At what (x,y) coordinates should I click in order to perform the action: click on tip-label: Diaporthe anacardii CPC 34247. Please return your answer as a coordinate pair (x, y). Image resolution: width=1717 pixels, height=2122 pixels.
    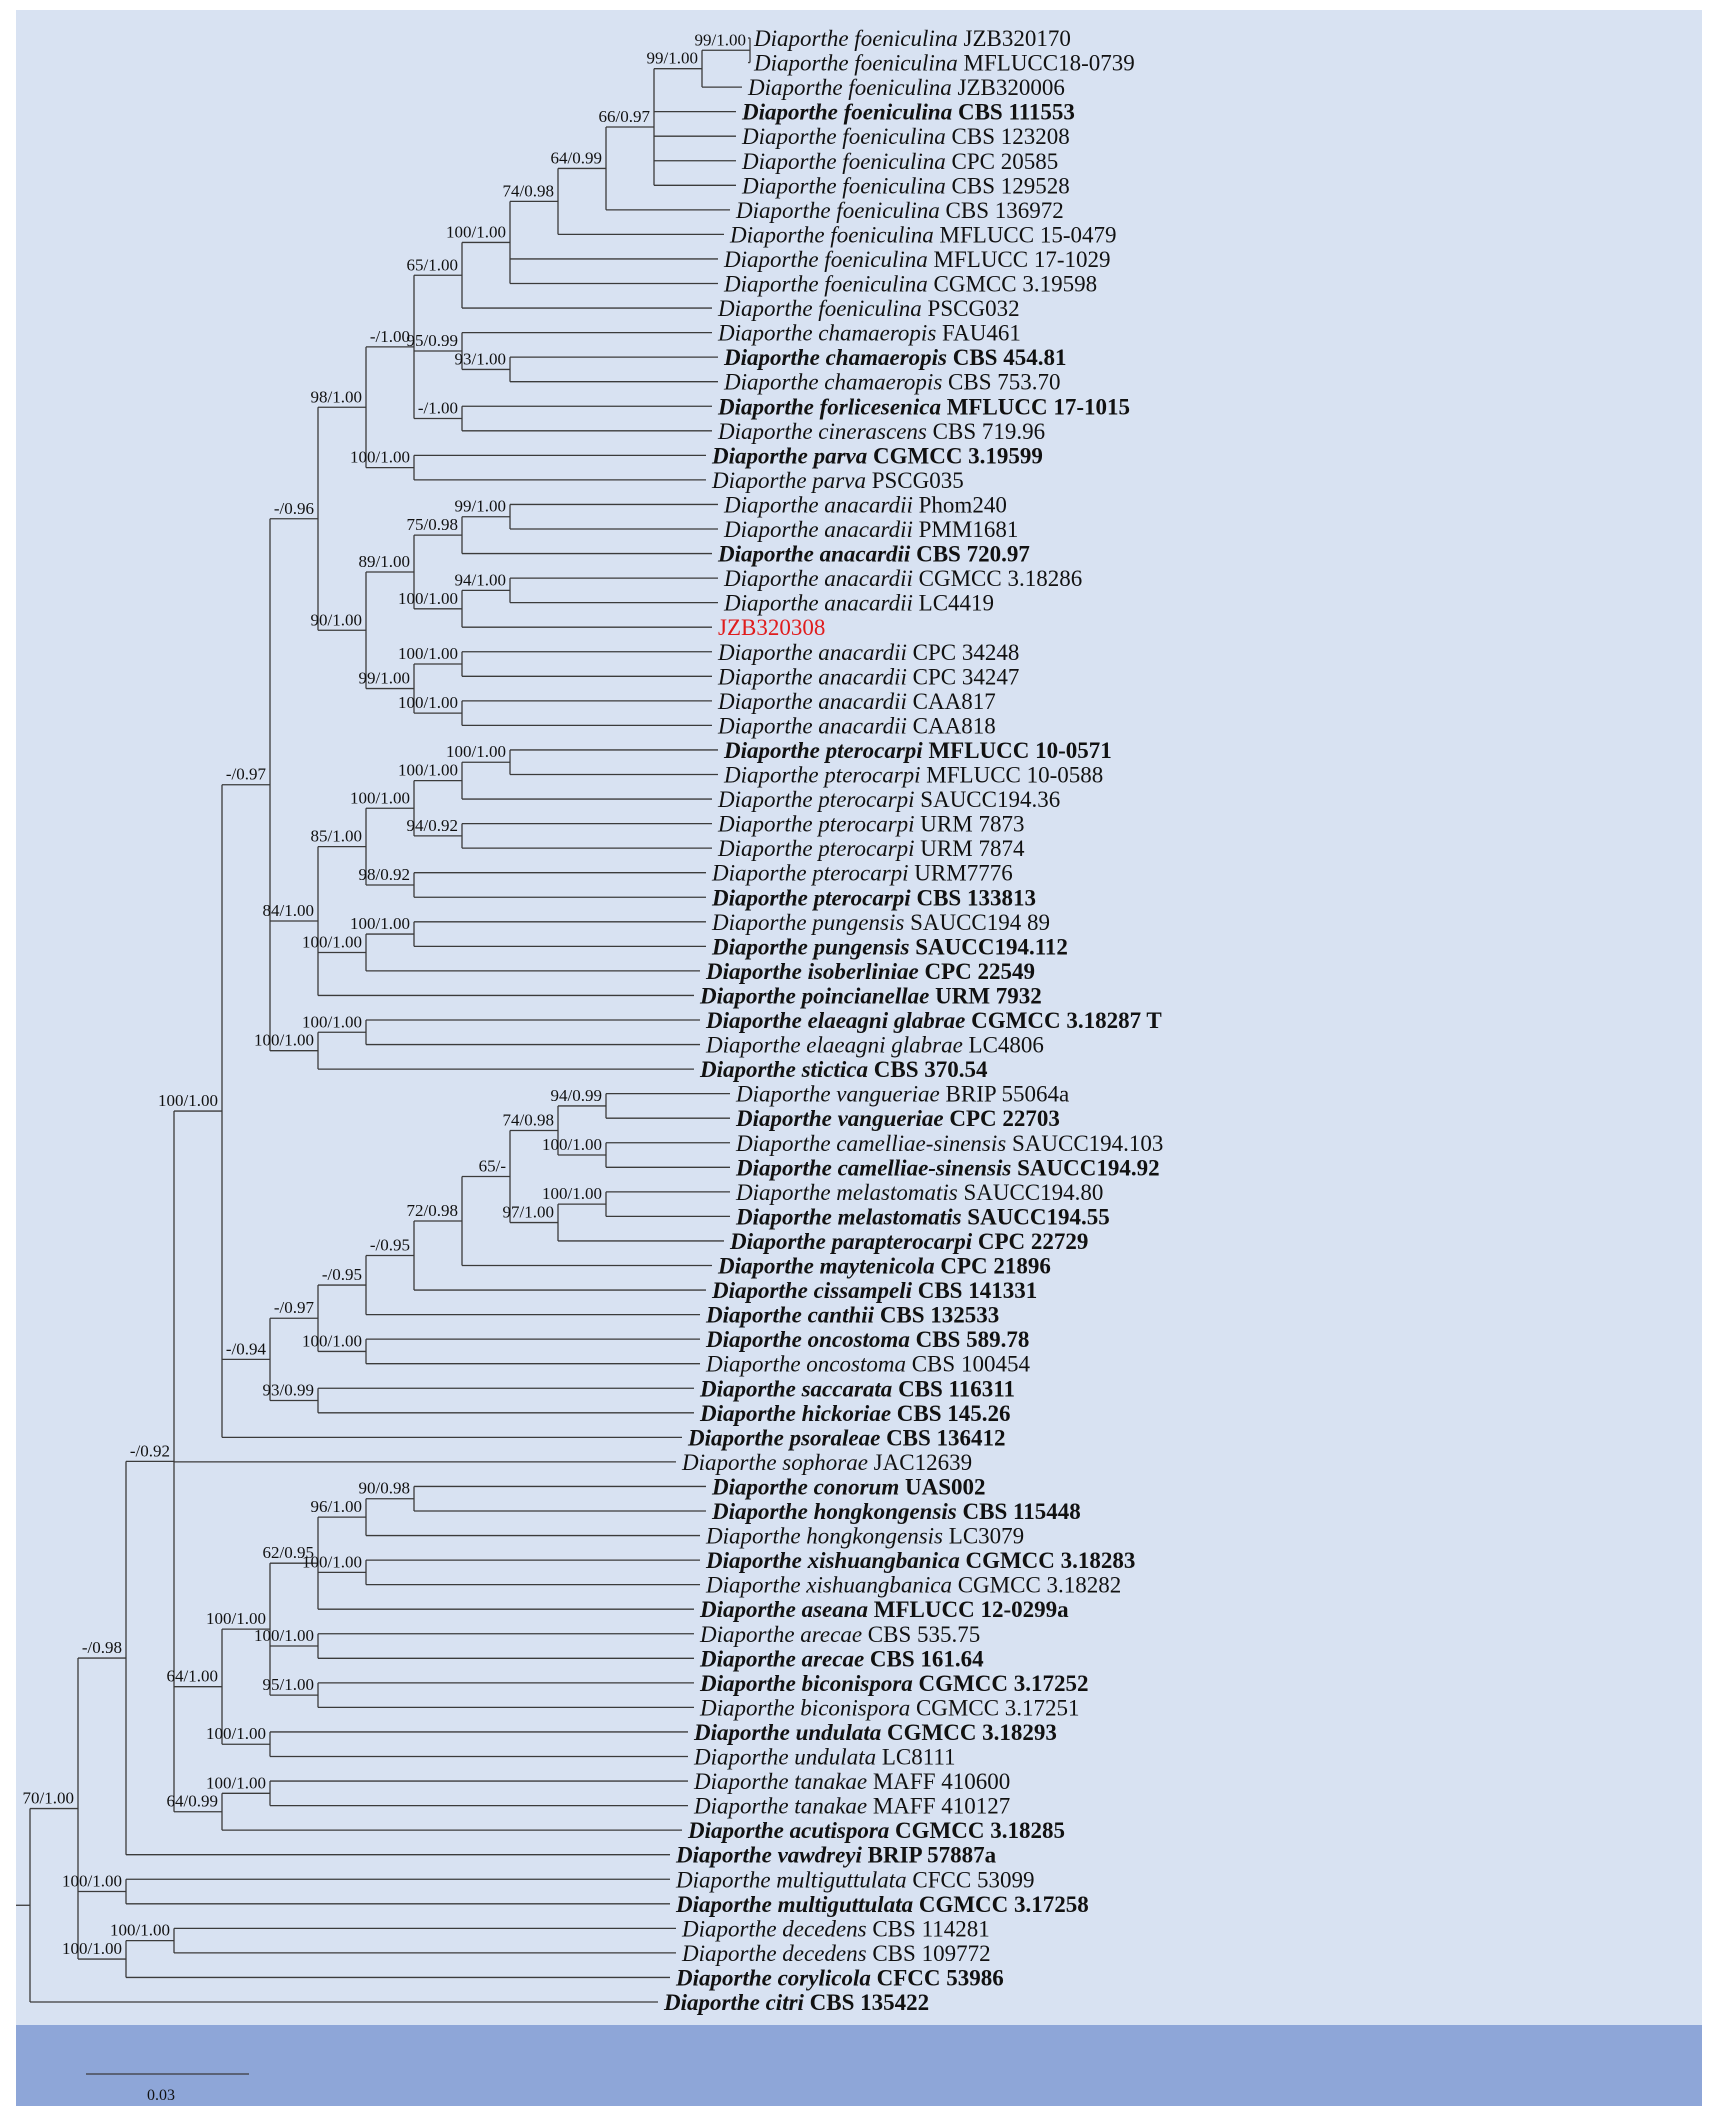
    Looking at the image, I should click on (868, 676).